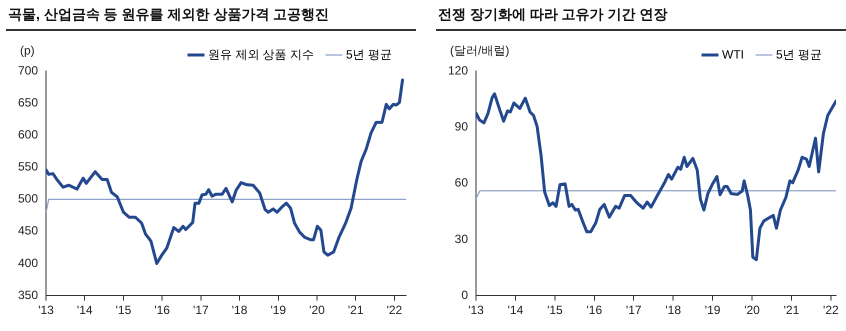  Describe the element at coordinates (733, 54) in the screenshot. I see `legend-label: WTI` at that location.